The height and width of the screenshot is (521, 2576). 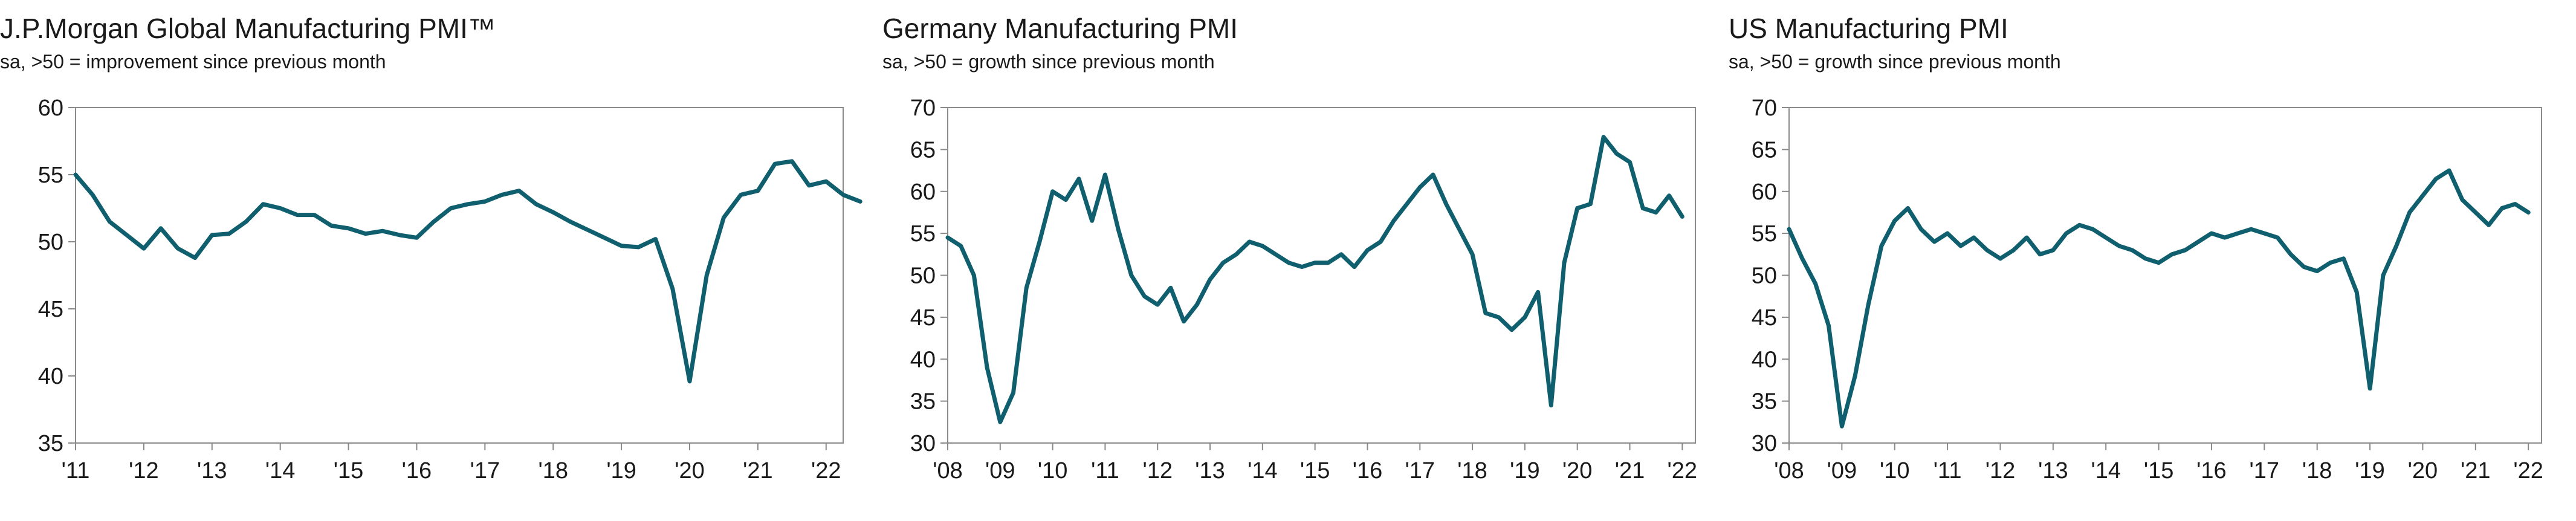 I want to click on chart-title: US Manufacturing PMI, so click(x=1868, y=28).